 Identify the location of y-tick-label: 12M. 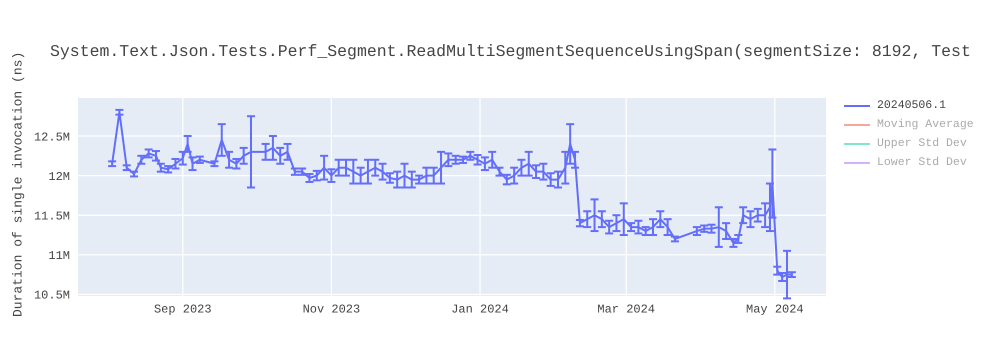
(59, 177).